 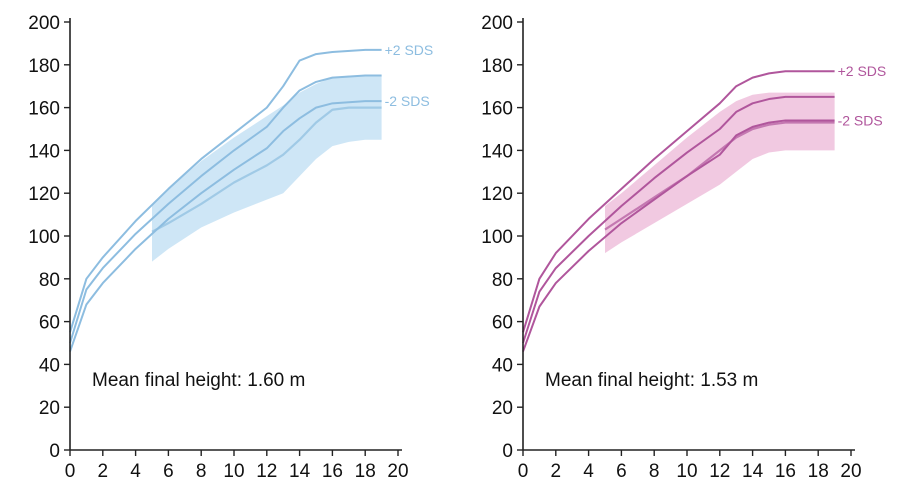 What do you see at coordinates (651, 380) in the screenshot?
I see `mean-final-height-annotation: Mean final height: 1.53 m` at bounding box center [651, 380].